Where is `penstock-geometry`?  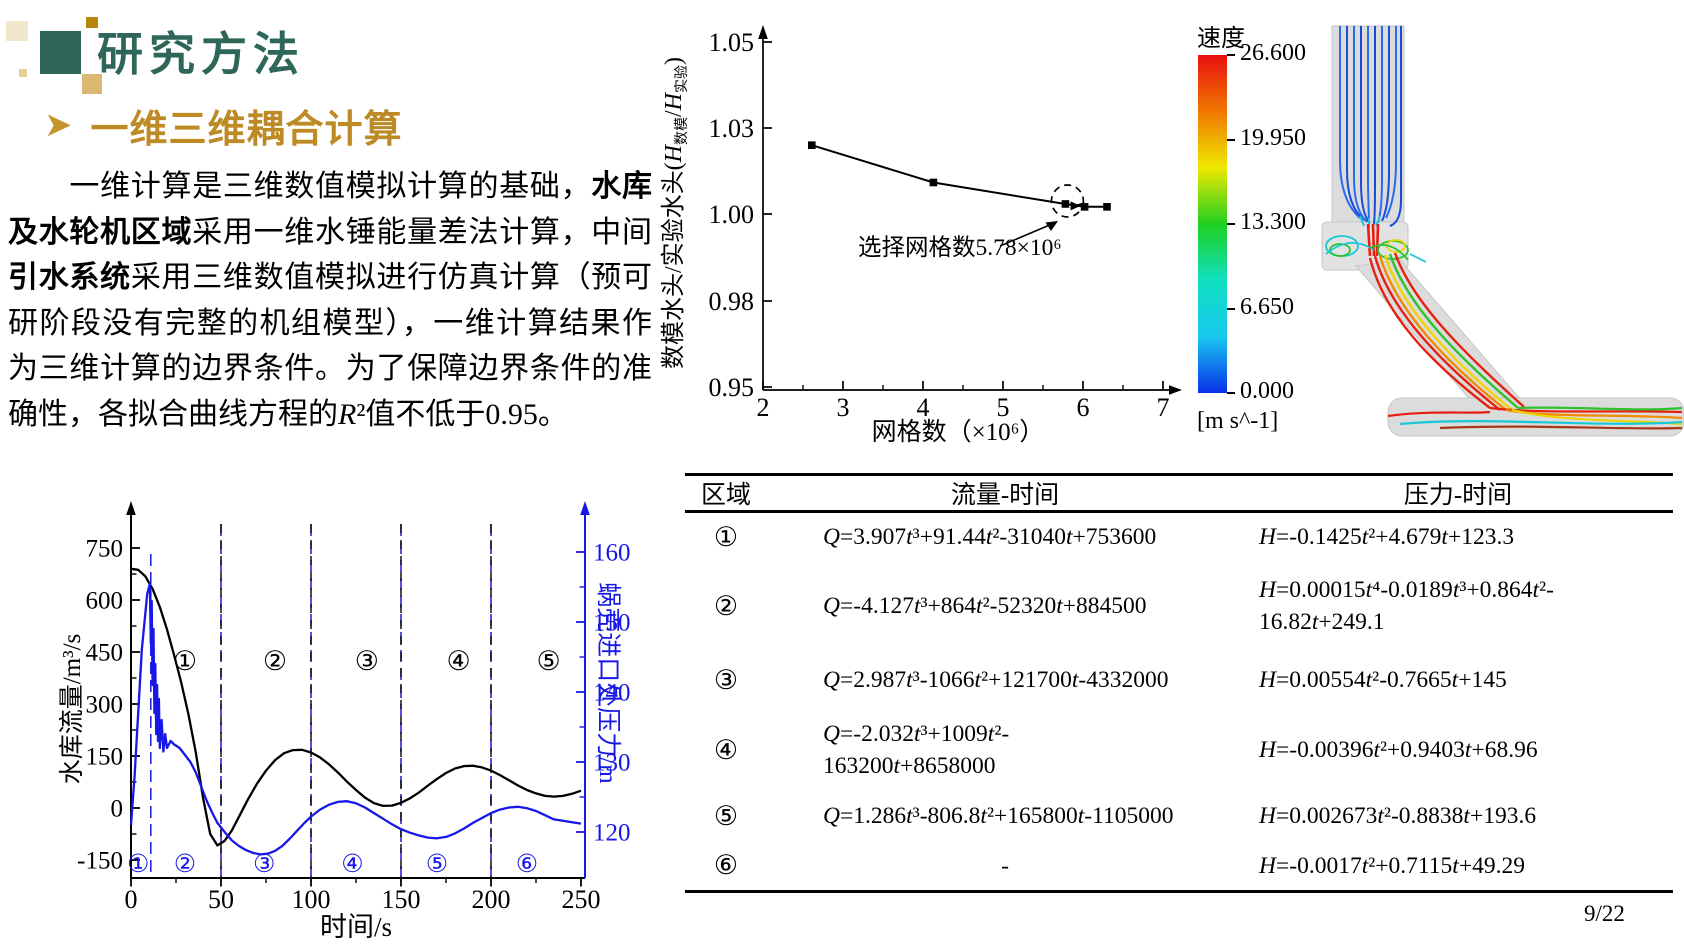 penstock-geometry is located at coordinates (1442, 338).